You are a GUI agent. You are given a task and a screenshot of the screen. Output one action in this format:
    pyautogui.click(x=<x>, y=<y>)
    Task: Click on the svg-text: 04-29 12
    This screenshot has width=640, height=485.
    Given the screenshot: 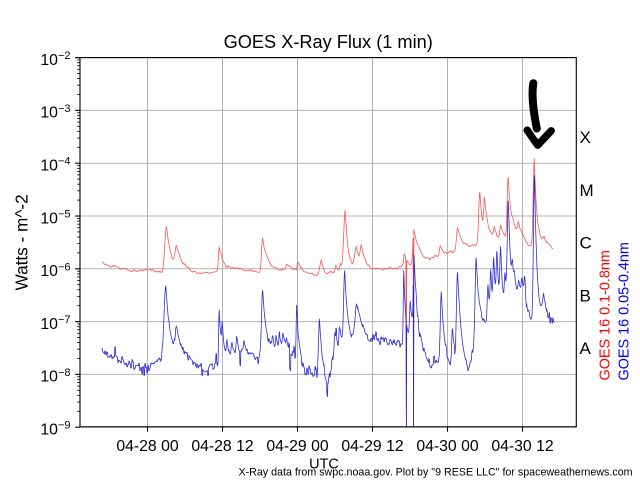 What is the action you would take?
    pyautogui.click(x=372, y=446)
    